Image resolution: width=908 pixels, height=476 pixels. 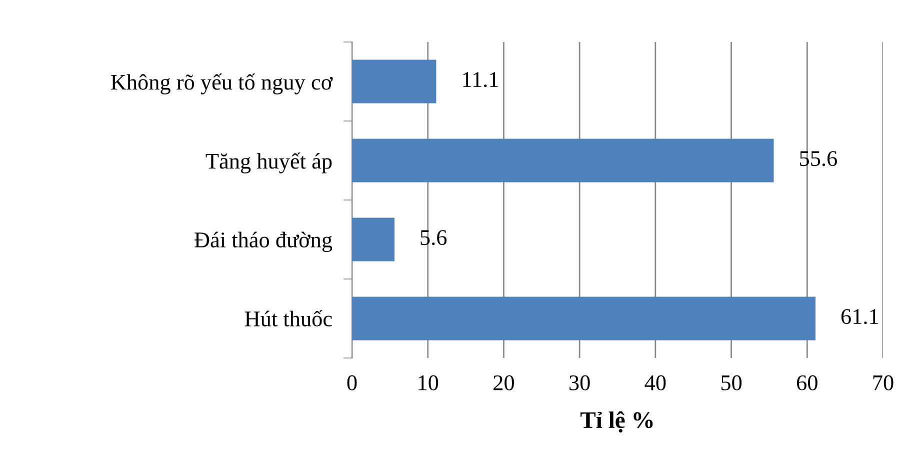 I want to click on data-label: 5.6, so click(x=433, y=238).